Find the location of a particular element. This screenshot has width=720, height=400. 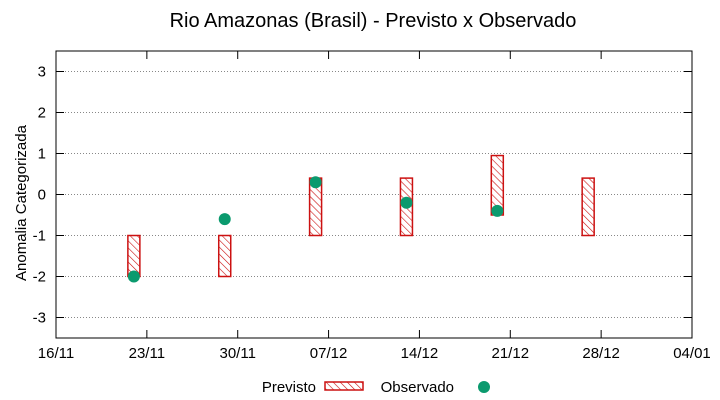

x-tick-label: 04/01 is located at coordinates (692, 353).